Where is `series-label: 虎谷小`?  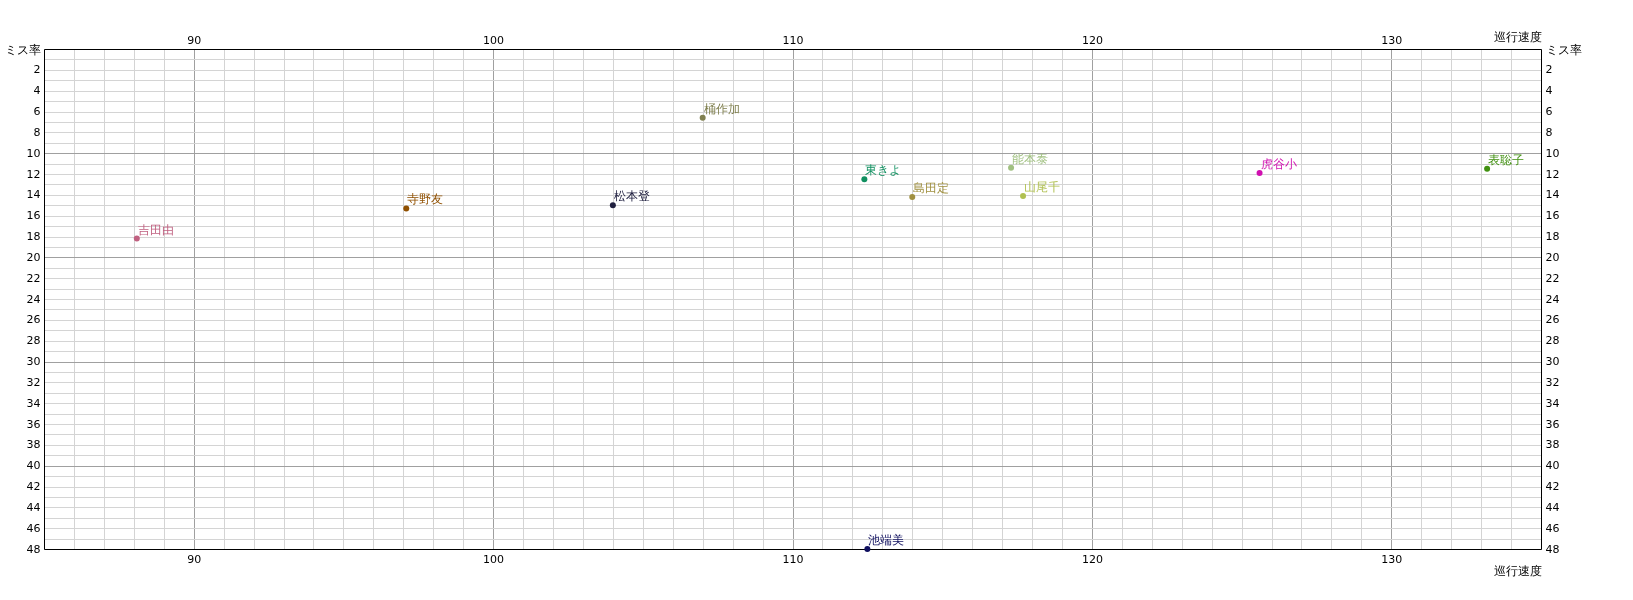
series-label: 虎谷小 is located at coordinates (1278, 163).